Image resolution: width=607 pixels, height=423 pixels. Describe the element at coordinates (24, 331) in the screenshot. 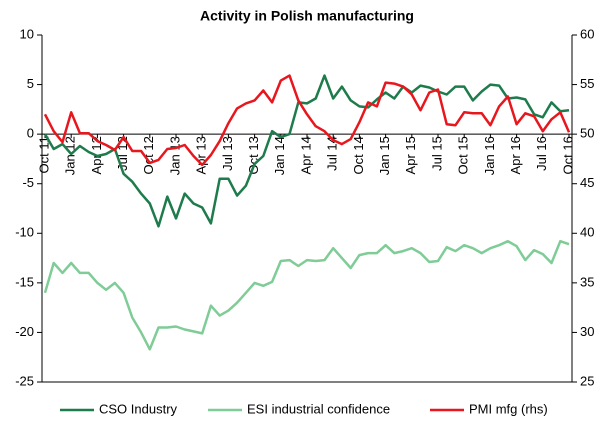

I see `y-tick-label: -20` at that location.